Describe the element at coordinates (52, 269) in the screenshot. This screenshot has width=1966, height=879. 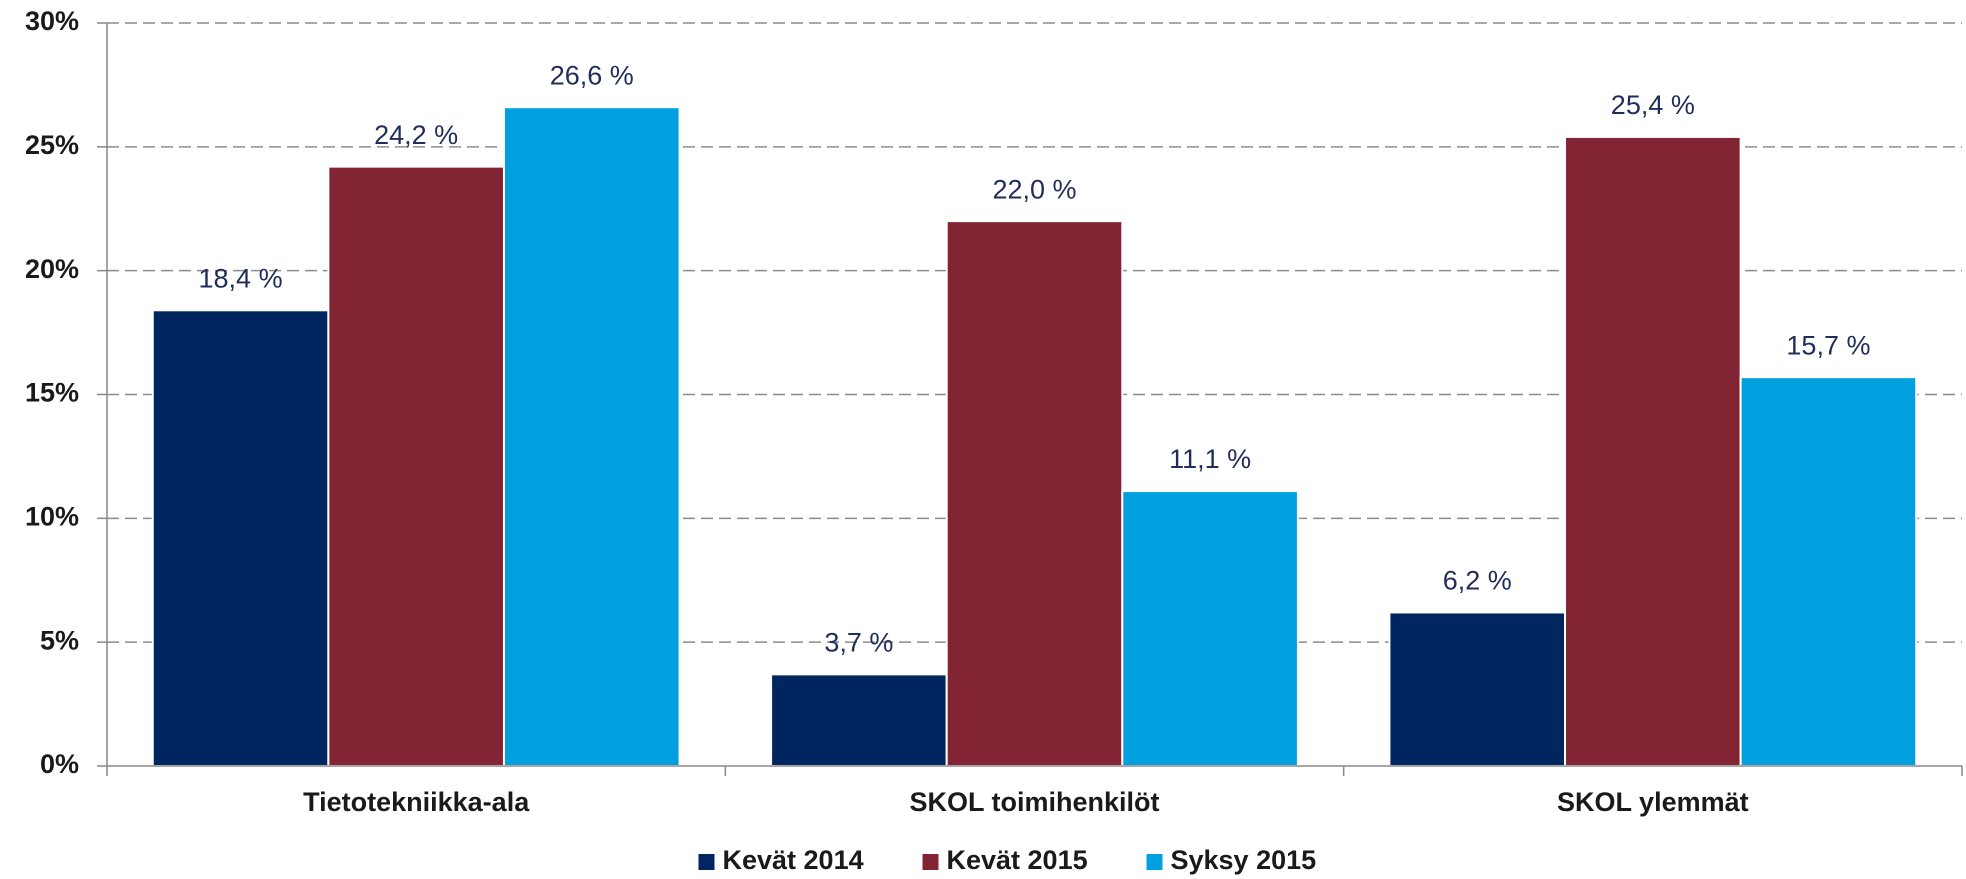
I see `y-tick-label: 20%` at that location.